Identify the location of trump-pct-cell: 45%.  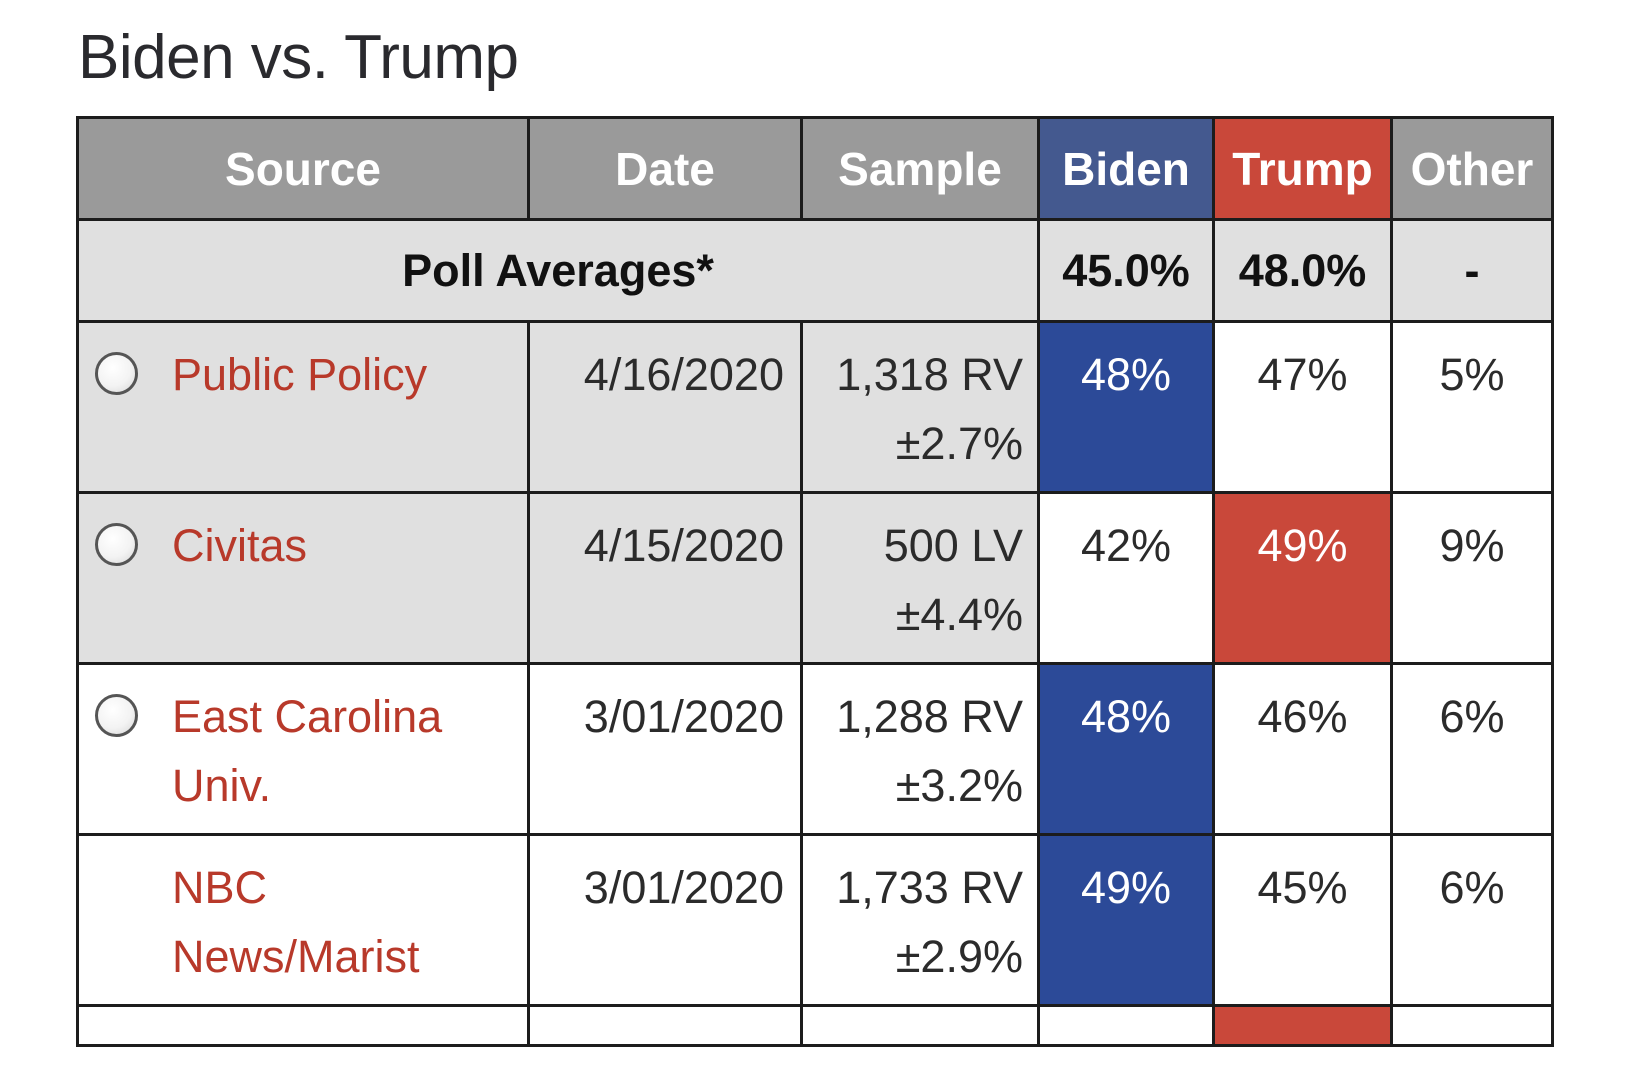
(1302, 920).